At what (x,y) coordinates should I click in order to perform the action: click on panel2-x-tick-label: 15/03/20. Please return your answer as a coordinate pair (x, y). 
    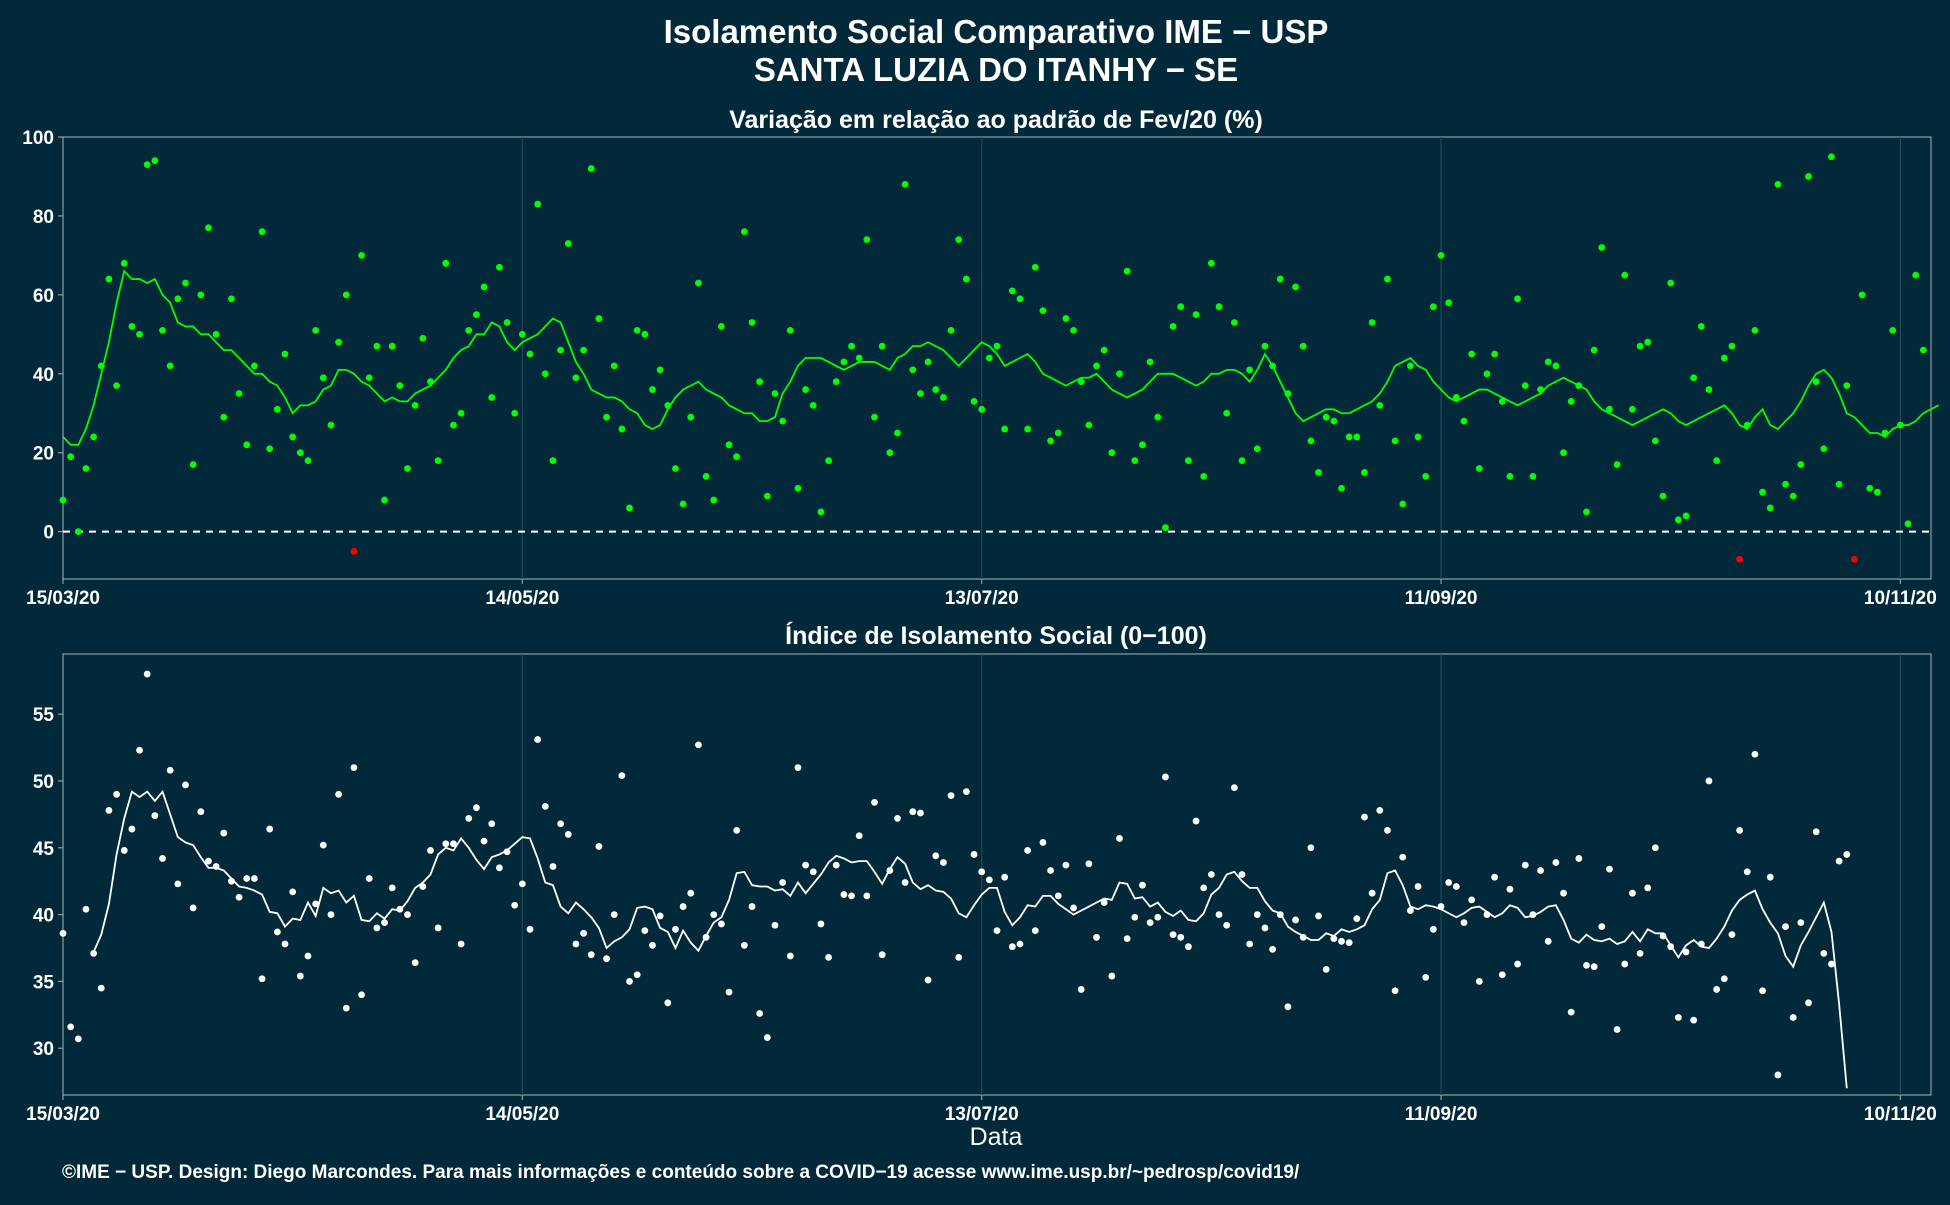
    Looking at the image, I should click on (63, 1114).